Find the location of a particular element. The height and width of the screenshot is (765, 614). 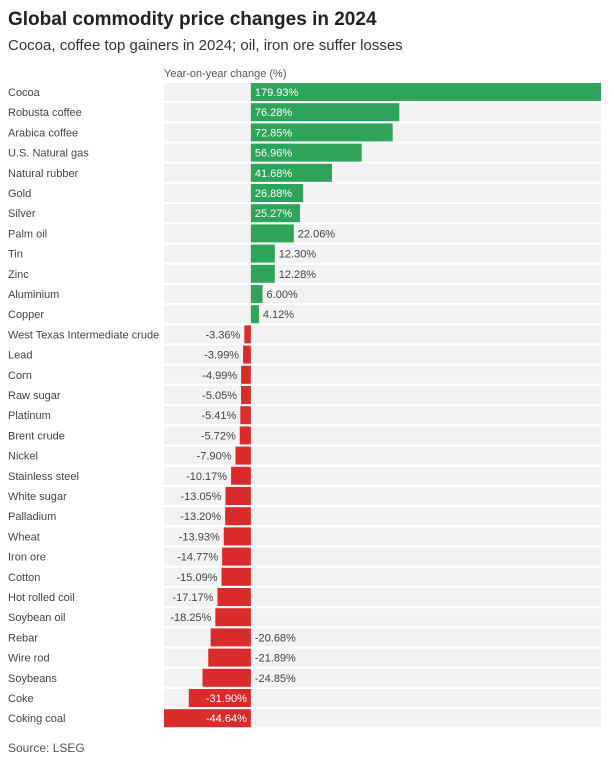

category-label: West Texas Intermediate crude is located at coordinates (83, 335).